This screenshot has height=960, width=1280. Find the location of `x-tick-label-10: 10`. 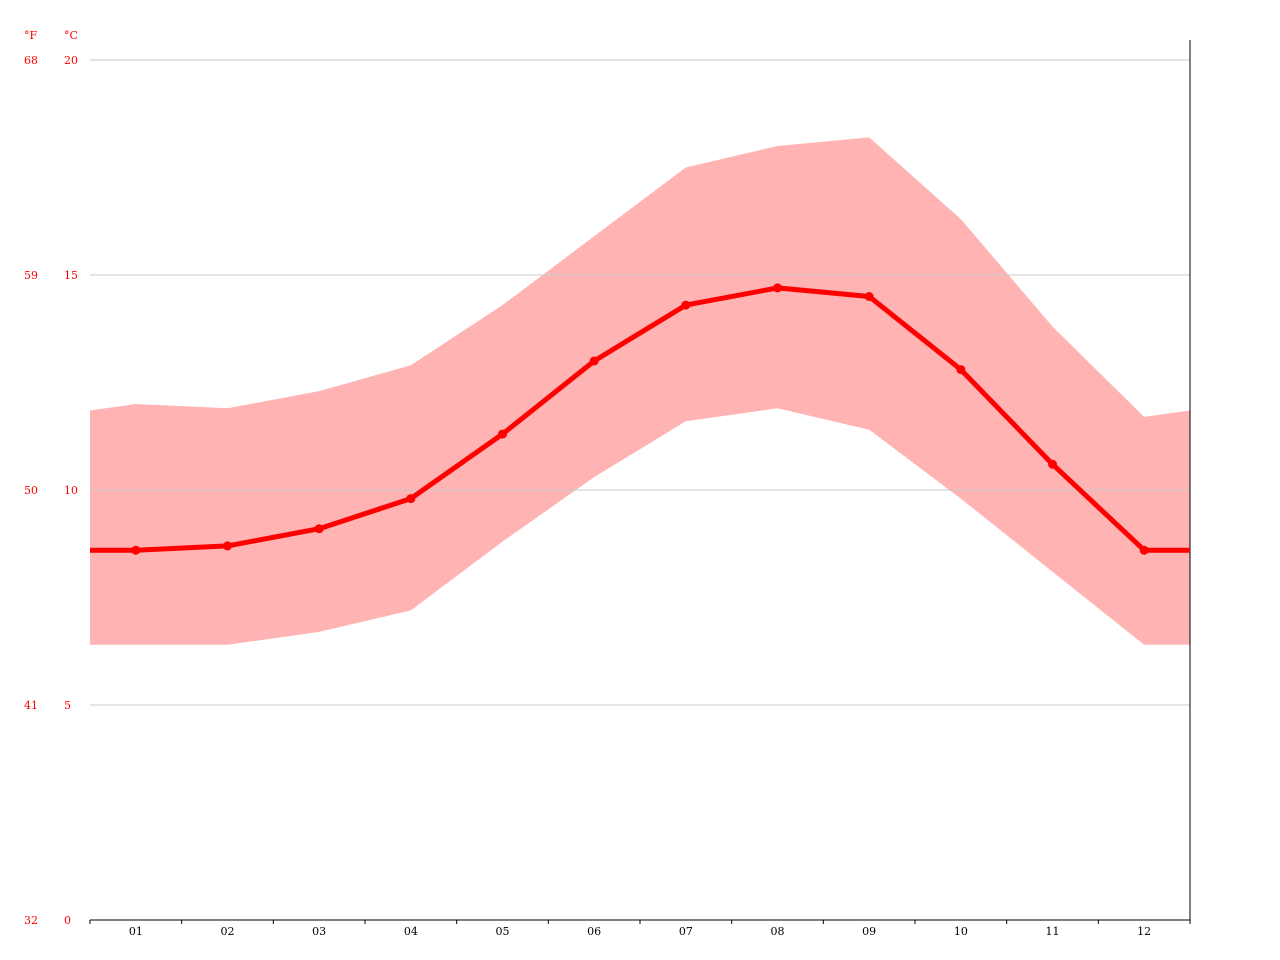

x-tick-label-10: 10 is located at coordinates (961, 931).